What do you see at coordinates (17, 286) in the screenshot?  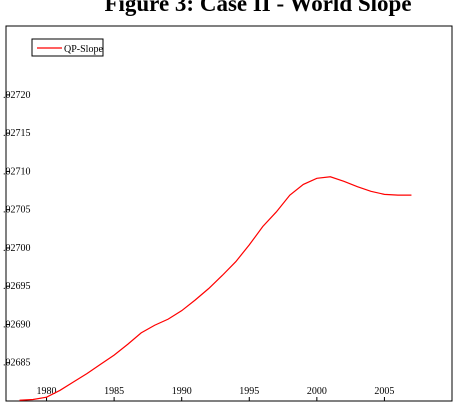 I see `y-tick-label: .02695` at bounding box center [17, 286].